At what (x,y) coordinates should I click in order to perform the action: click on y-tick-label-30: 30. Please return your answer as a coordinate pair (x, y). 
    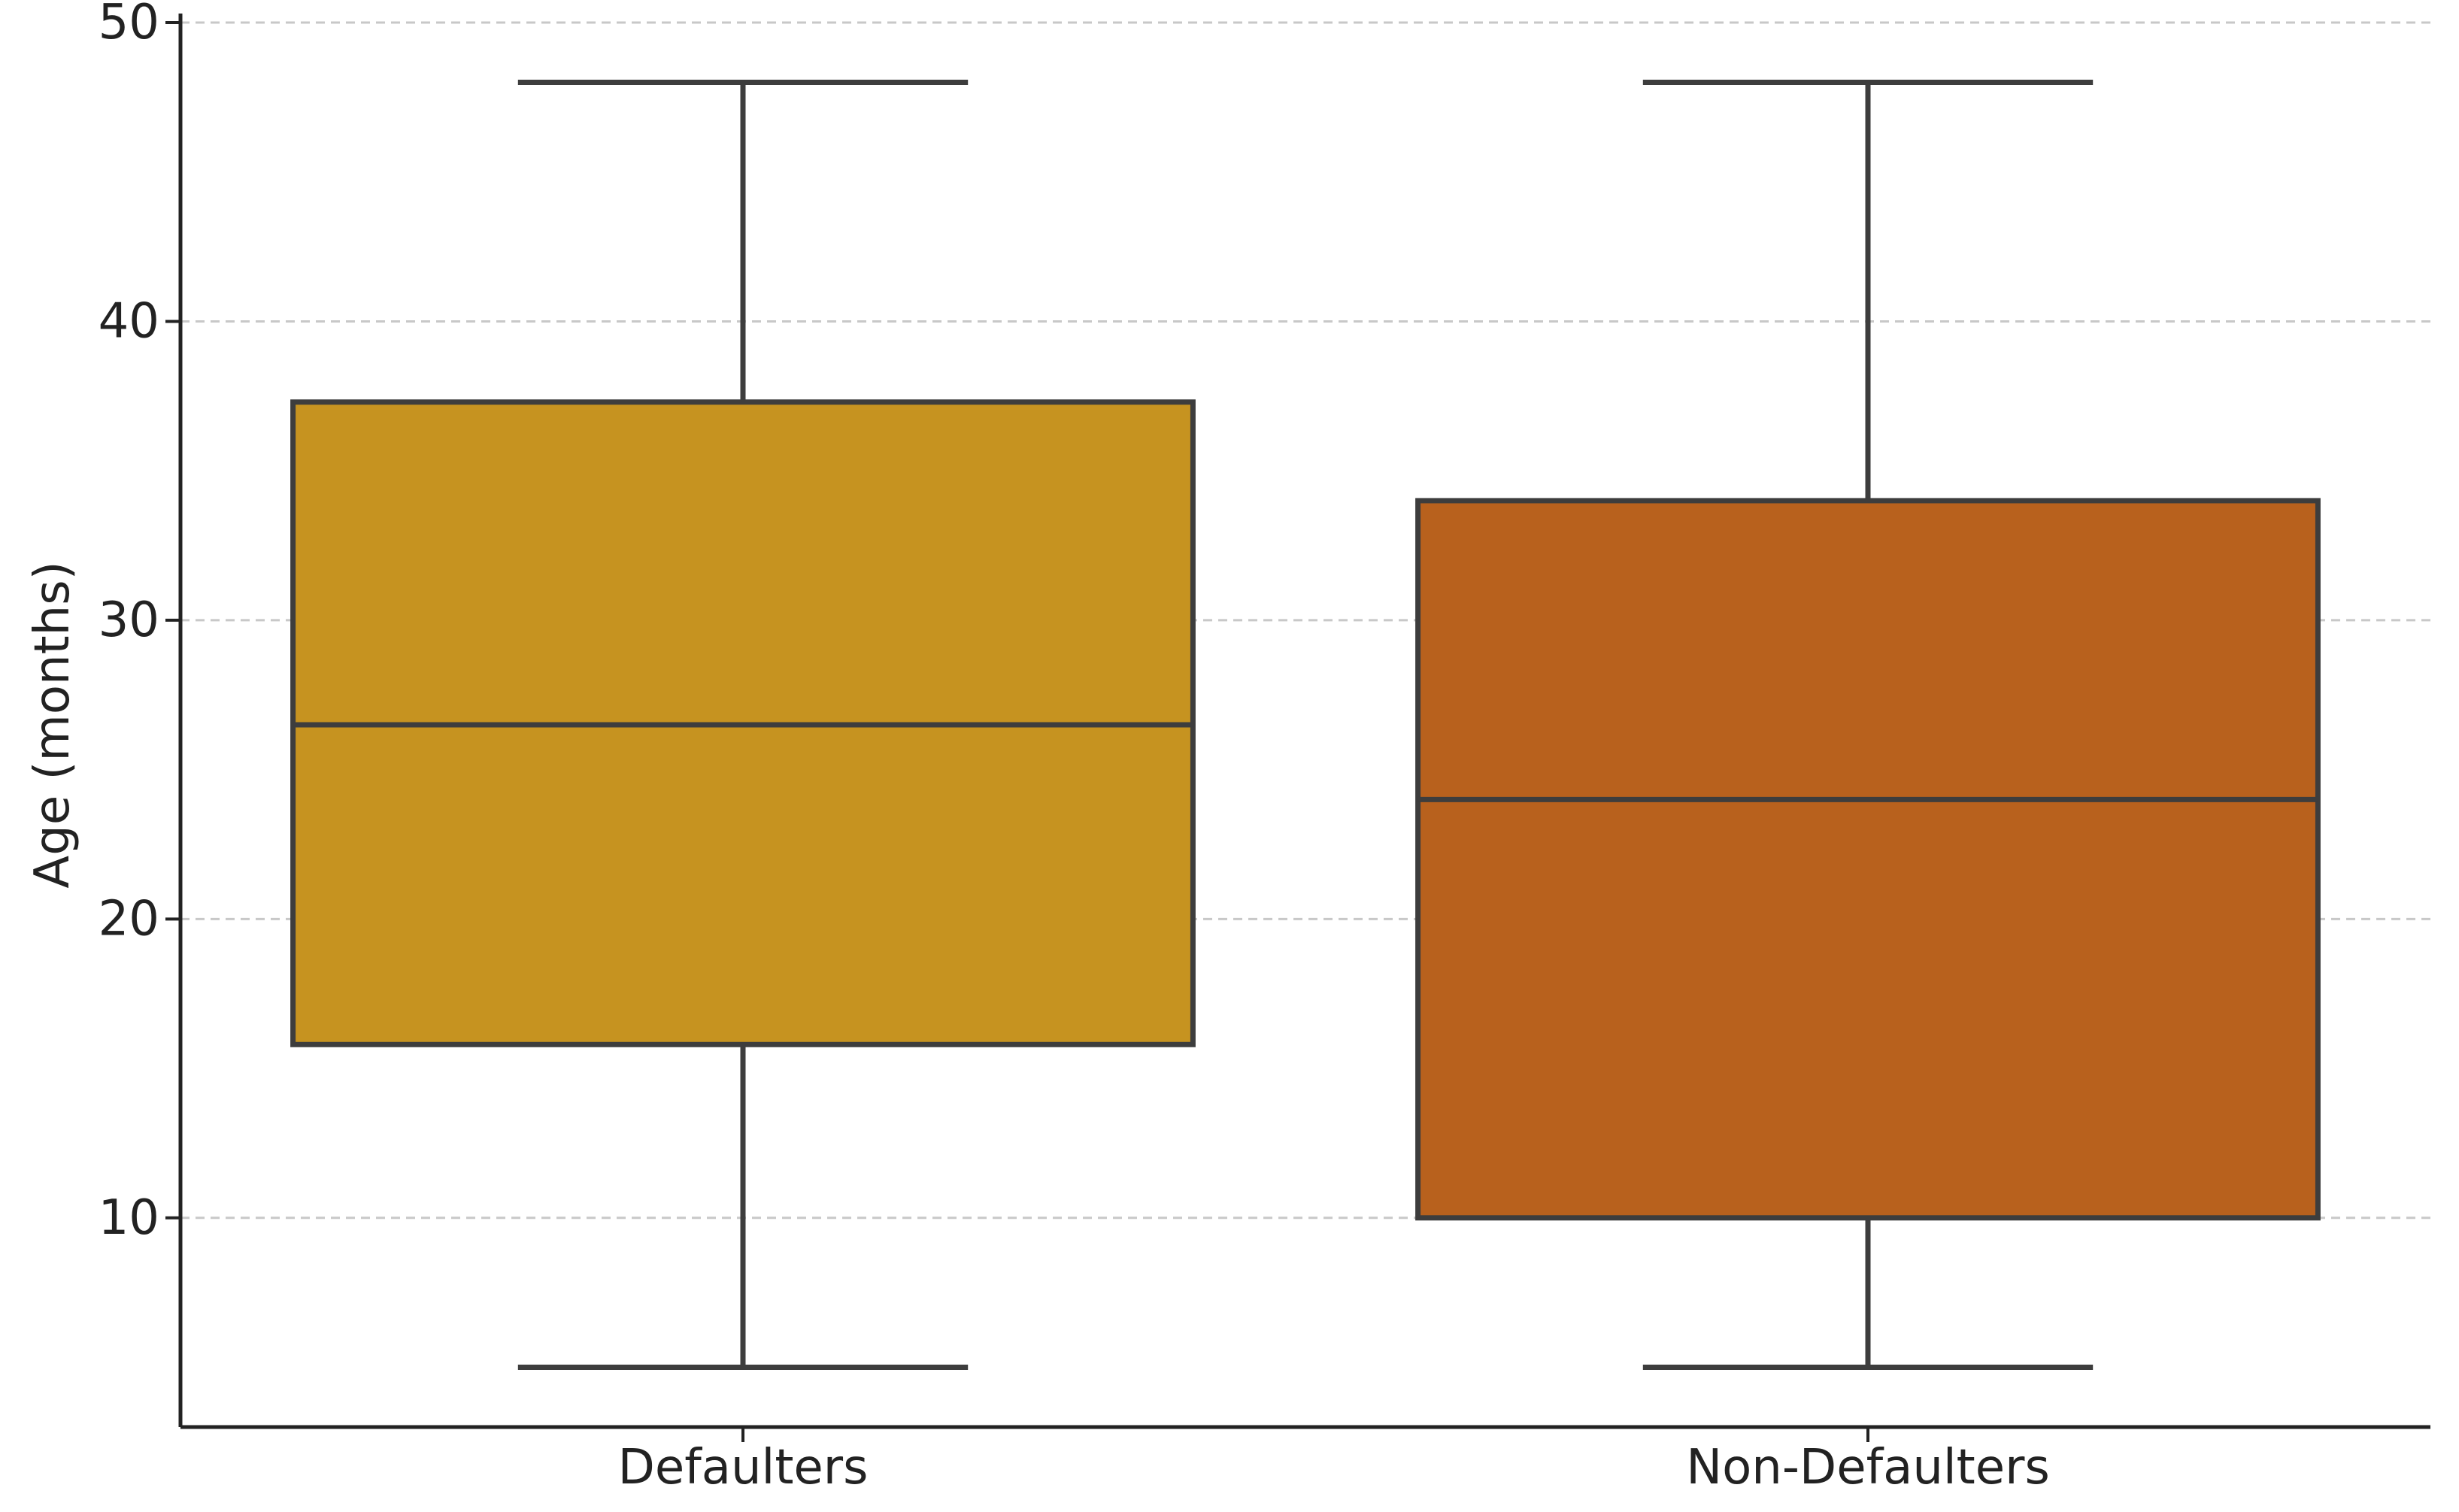
    Looking at the image, I should click on (129, 620).